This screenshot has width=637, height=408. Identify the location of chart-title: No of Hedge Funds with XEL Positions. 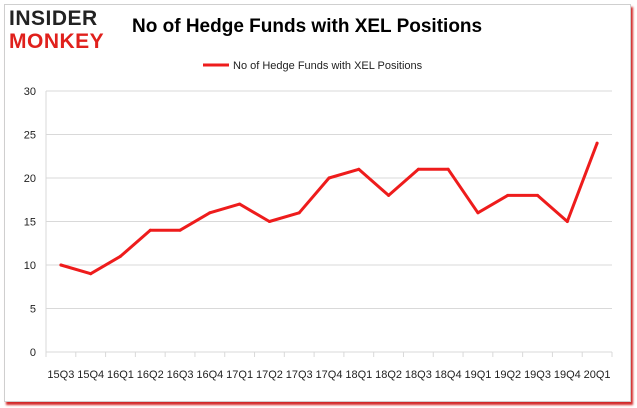
(307, 26).